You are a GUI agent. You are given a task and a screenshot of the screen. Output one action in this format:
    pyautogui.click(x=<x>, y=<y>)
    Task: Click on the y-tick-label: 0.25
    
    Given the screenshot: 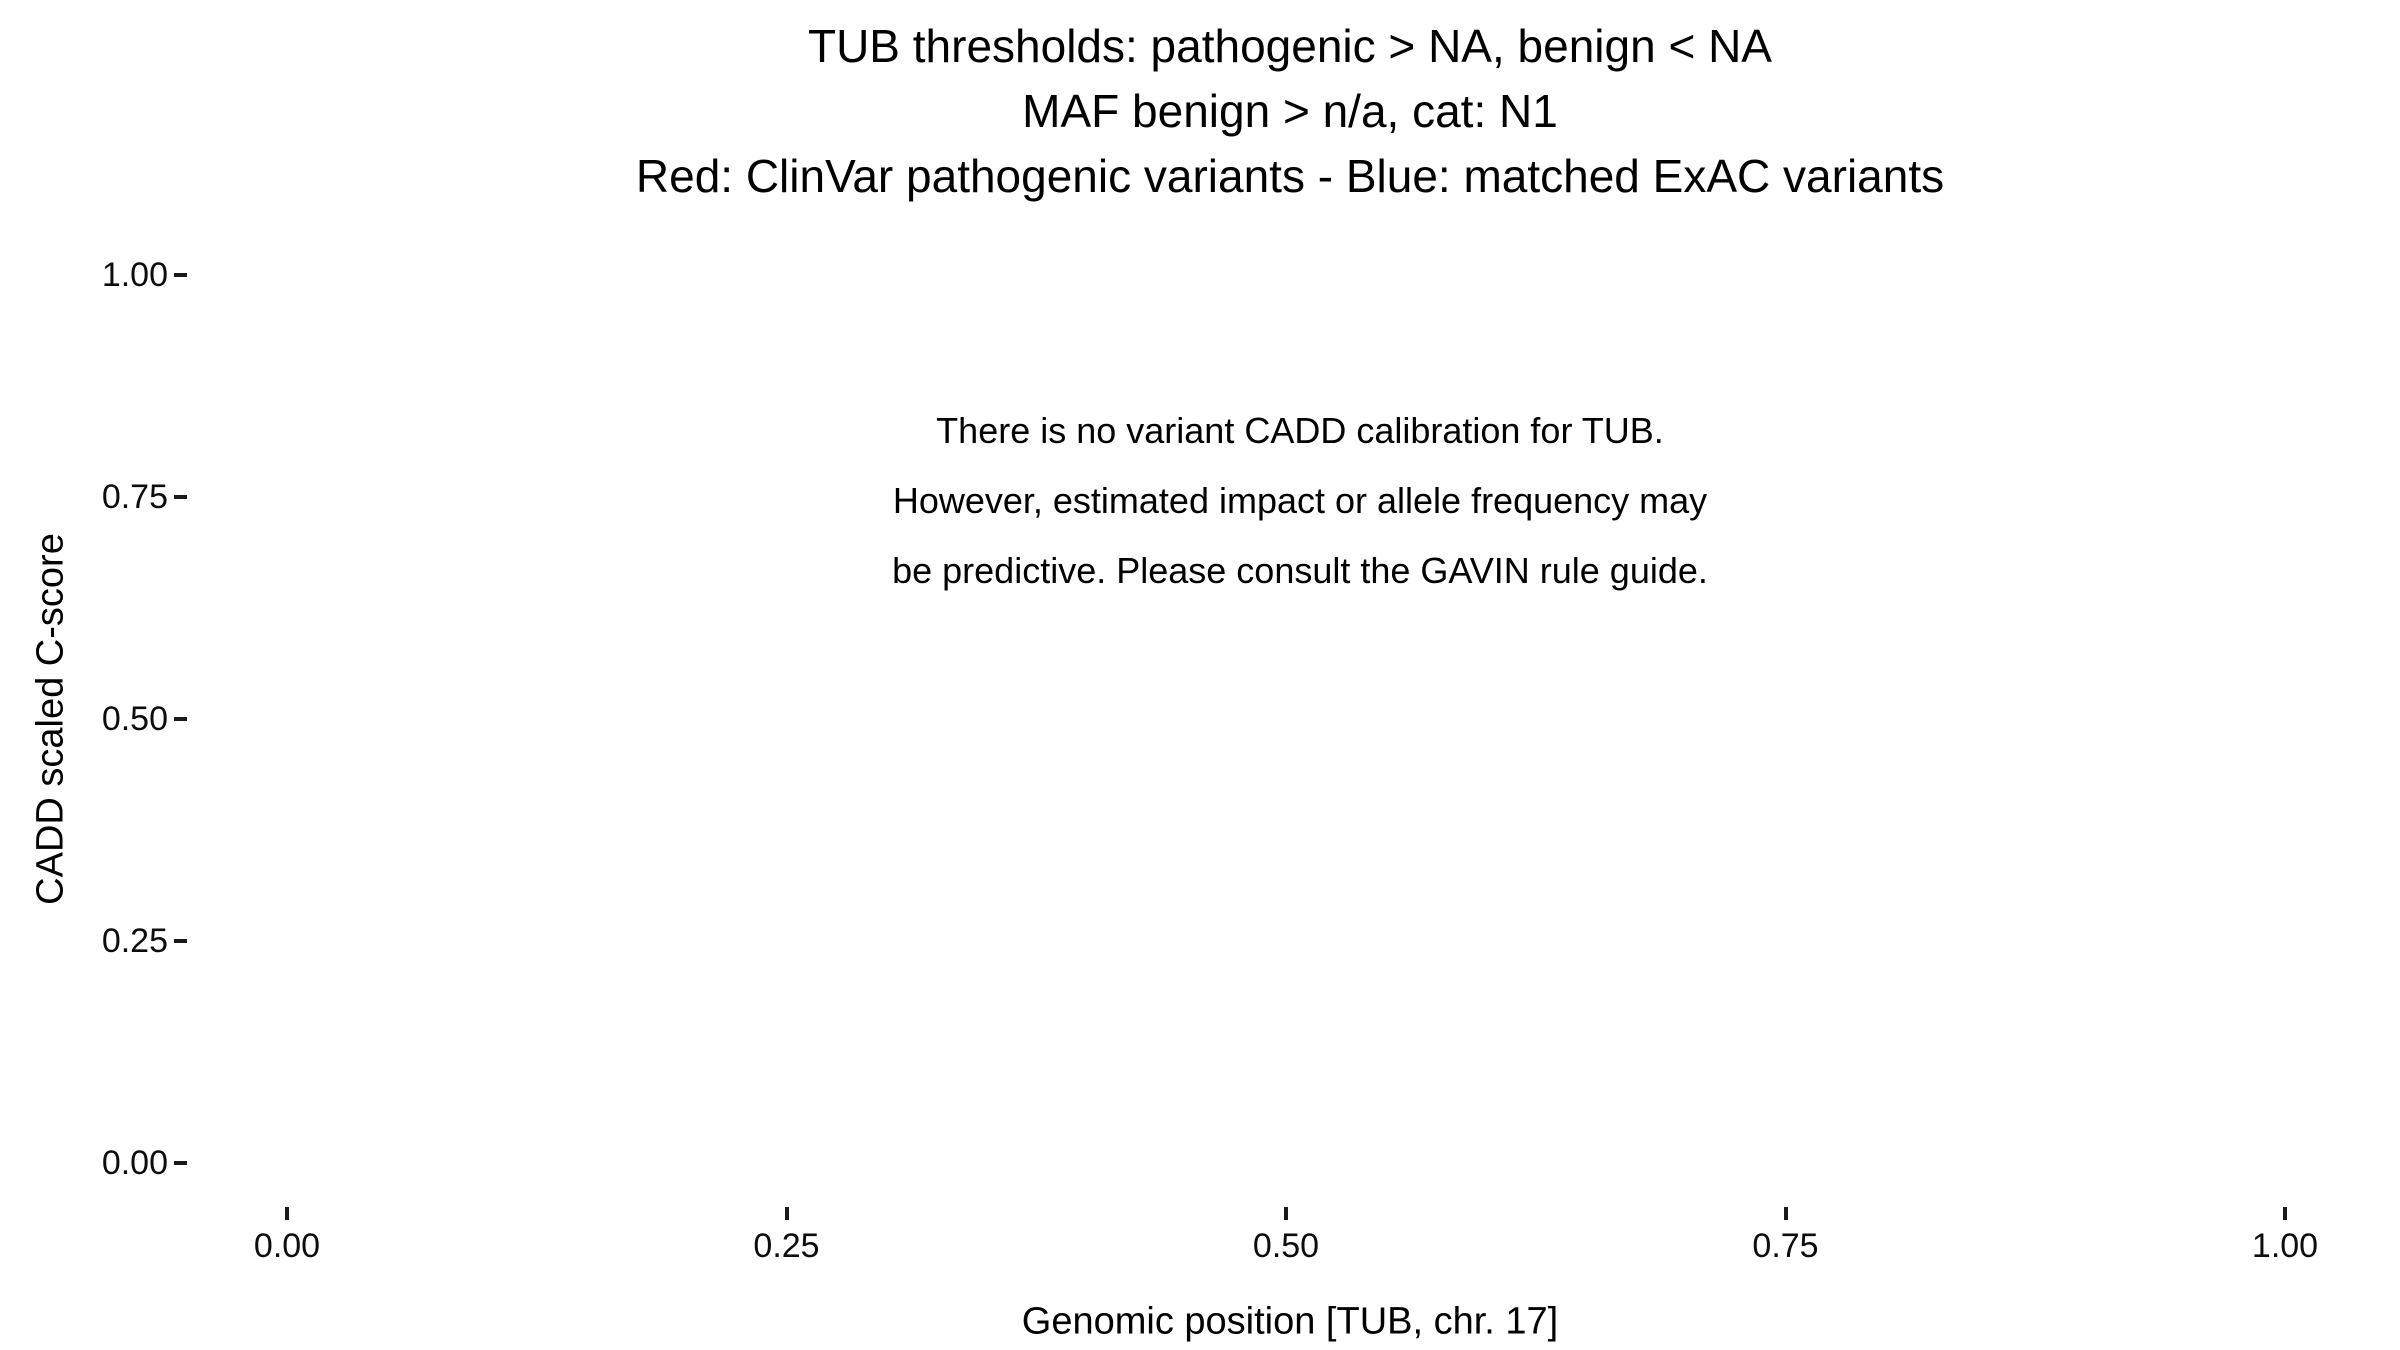 What is the action you would take?
    pyautogui.click(x=134, y=941)
    